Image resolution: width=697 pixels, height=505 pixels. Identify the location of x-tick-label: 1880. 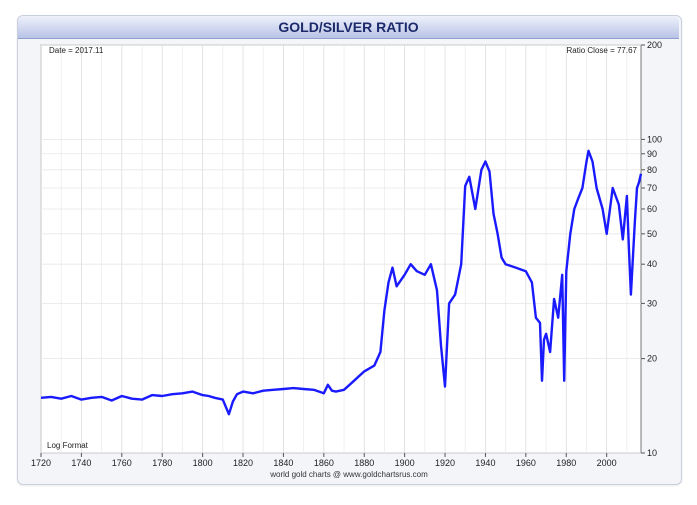
(364, 463).